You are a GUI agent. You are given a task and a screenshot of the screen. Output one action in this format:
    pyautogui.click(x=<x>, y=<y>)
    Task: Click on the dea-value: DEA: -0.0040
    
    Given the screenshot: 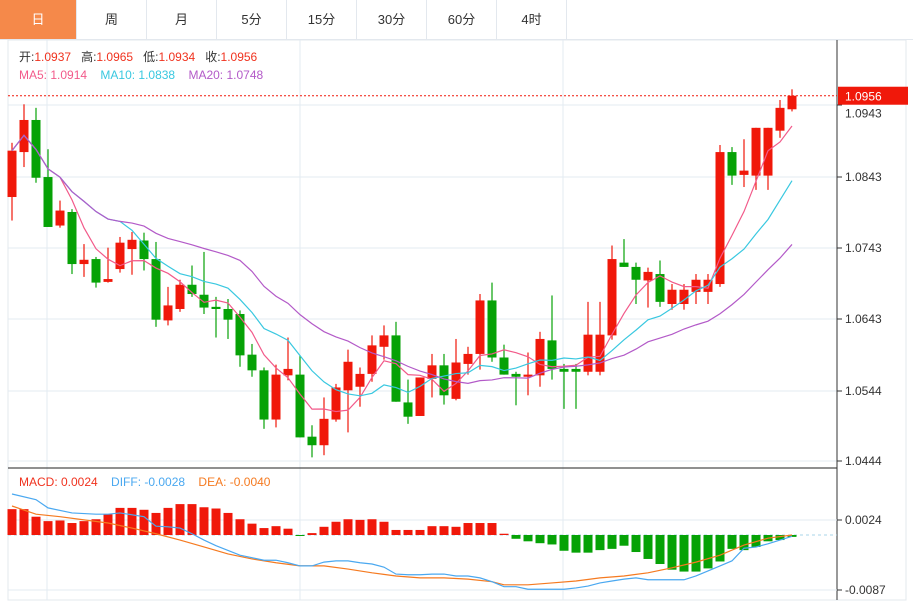 What is the action you would take?
    pyautogui.click(x=234, y=482)
    